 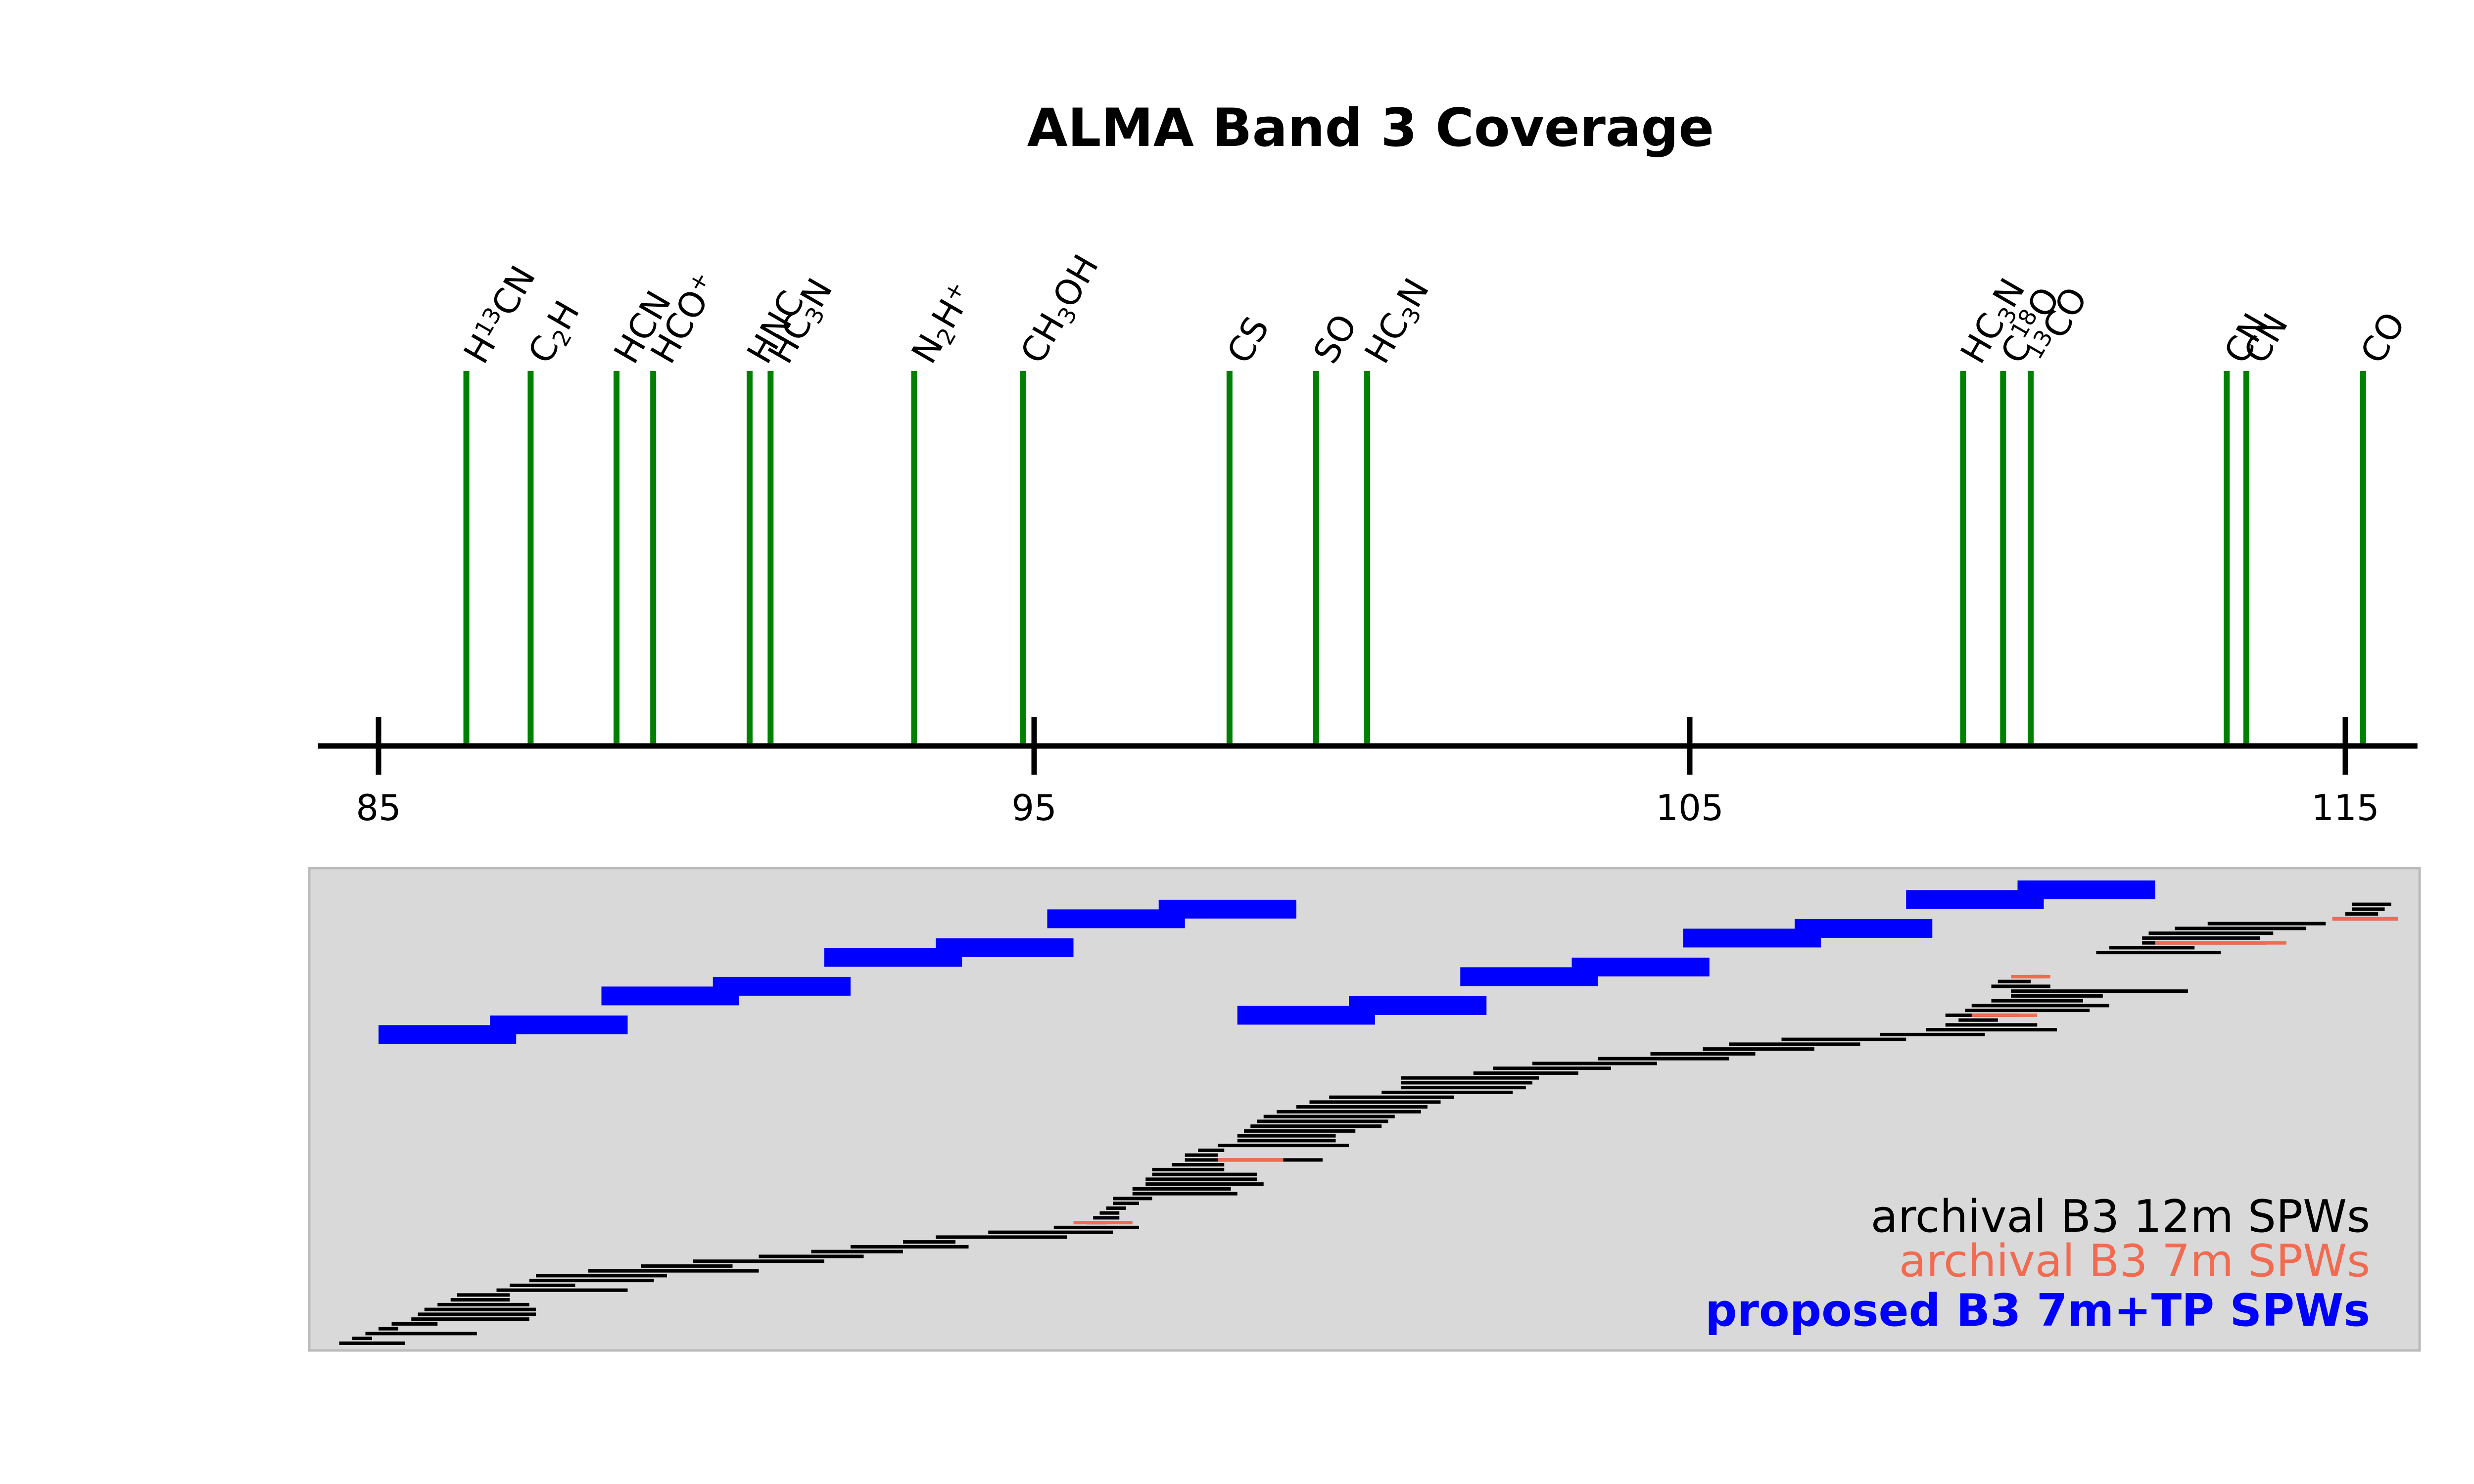 What do you see at coordinates (1368, 773) in the screenshot?
I see `frequency-axis: 85 95 105 115` at bounding box center [1368, 773].